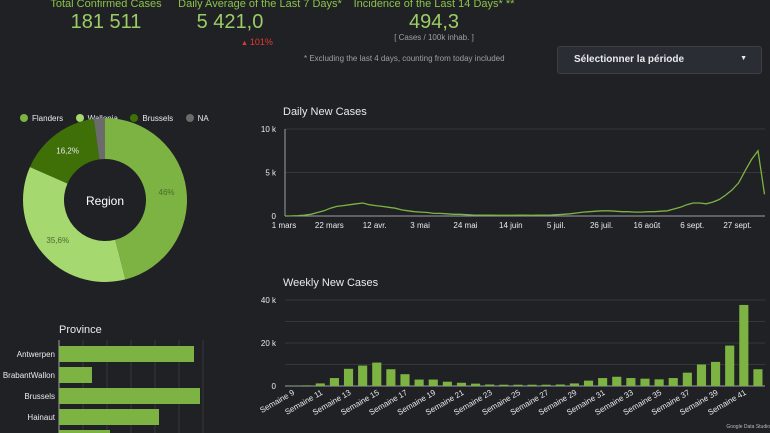  I want to click on attribution: Google Data Studio, so click(748, 427).